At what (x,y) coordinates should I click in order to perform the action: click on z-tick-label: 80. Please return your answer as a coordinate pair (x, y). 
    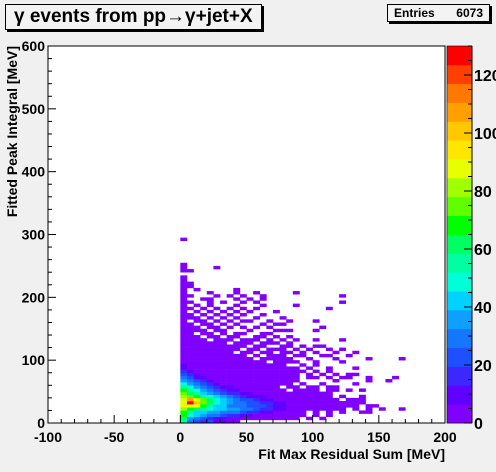
    Looking at the image, I should click on (483, 192).